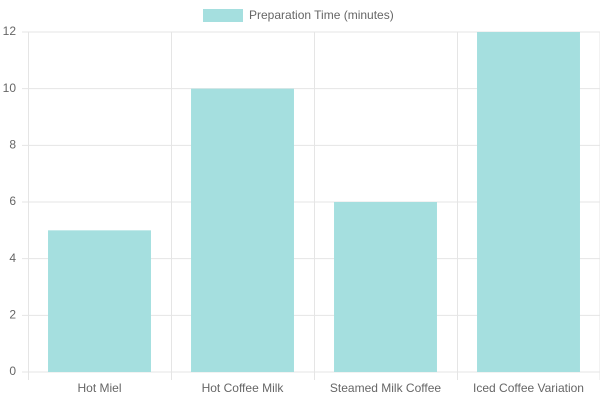  What do you see at coordinates (385, 388) in the screenshot?
I see `x-tick-label: Steamed Milk Coffee` at bounding box center [385, 388].